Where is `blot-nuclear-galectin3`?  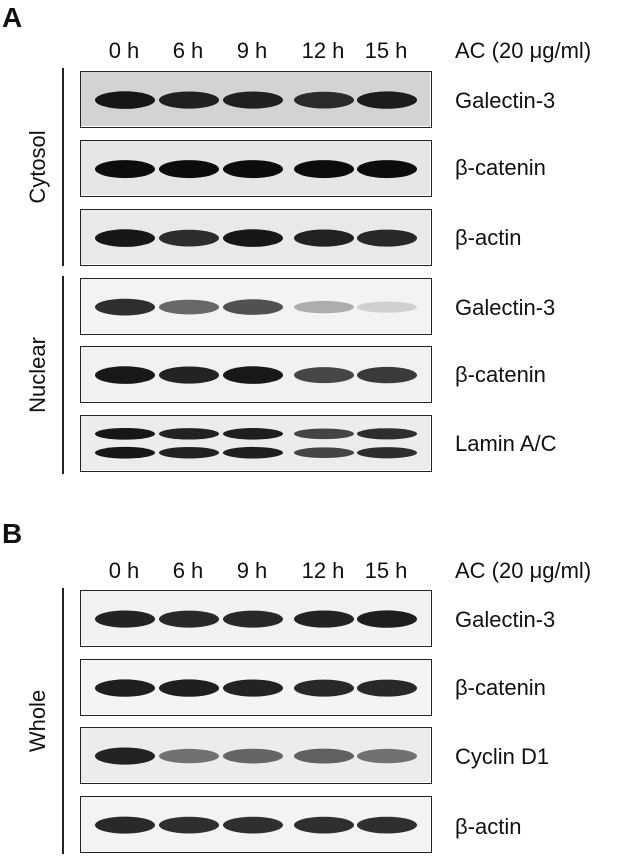
blot-nuclear-galectin3 is located at coordinates (256, 306).